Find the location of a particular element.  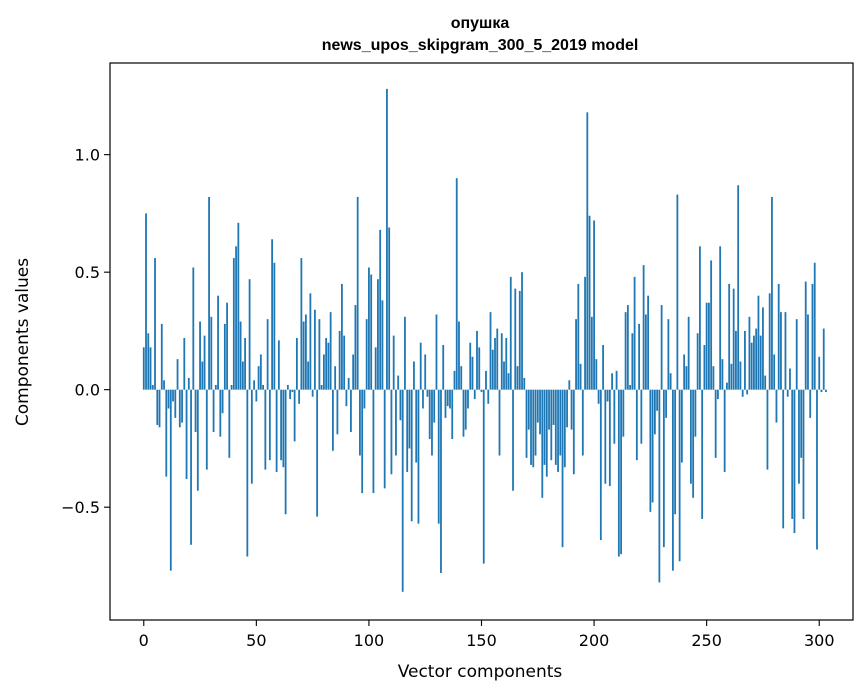

x-tick-label: 150 is located at coordinates (481, 640).